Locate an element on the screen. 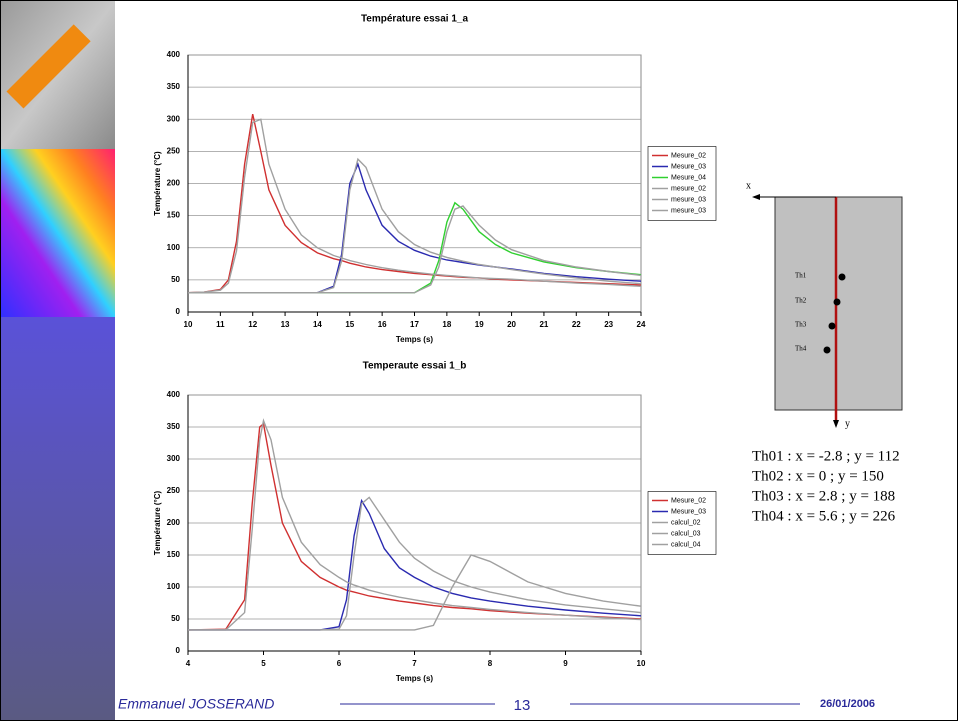 The height and width of the screenshot is (726, 958). author: Emmanuel JOSSERAND is located at coordinates (196, 704).